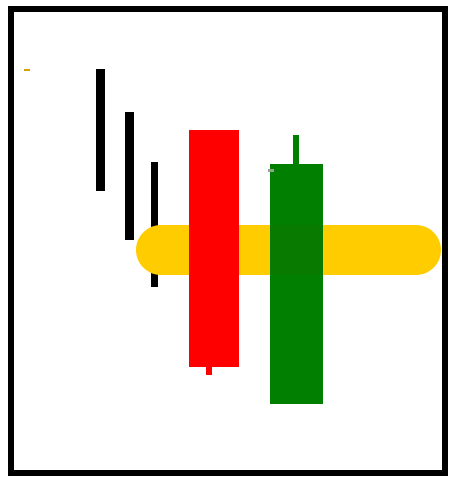 The height and width of the screenshot is (482, 454). I want to click on red-stub, so click(209, 370).